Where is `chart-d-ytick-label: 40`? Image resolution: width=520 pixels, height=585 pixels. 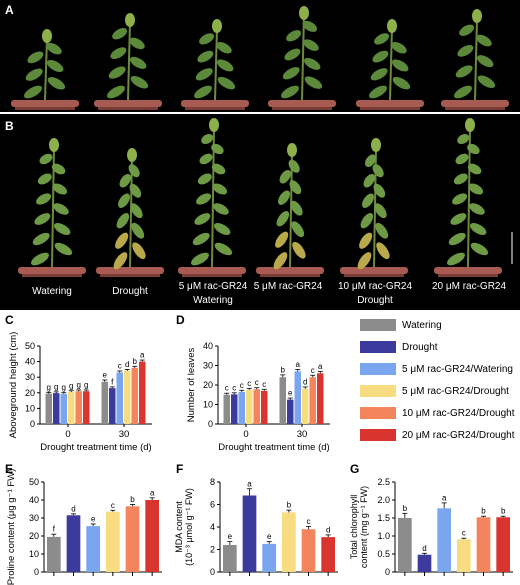
chart-d-ytick-label: 40 is located at coordinates (208, 346).